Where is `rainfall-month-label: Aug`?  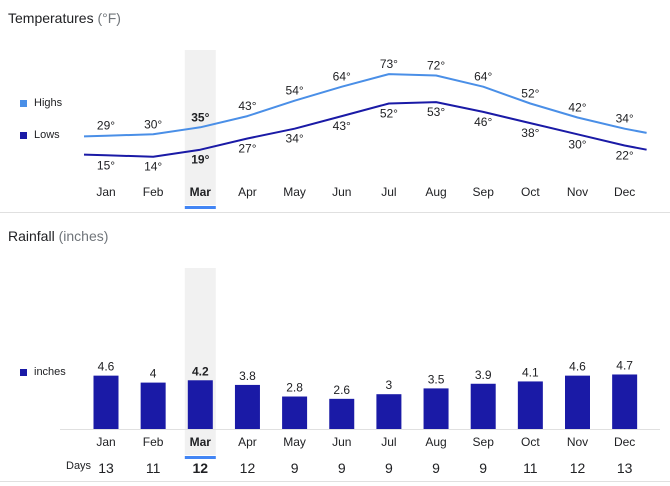
rainfall-month-label: Aug is located at coordinates (435, 442).